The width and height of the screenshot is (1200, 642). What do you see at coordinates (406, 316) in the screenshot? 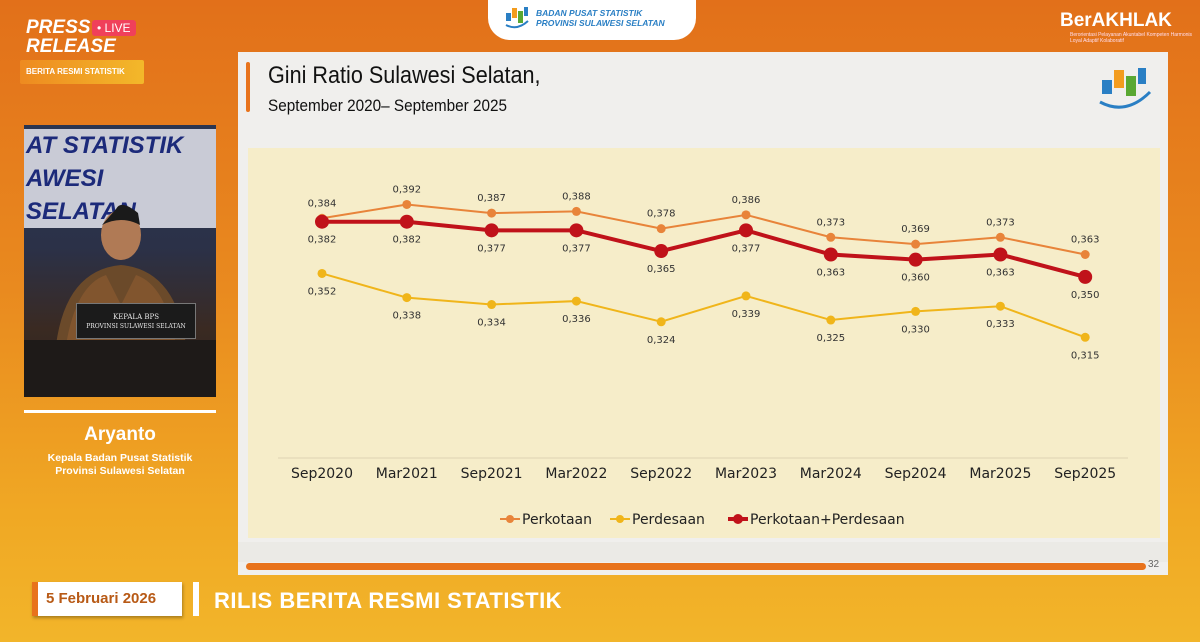
I see `data-label: 0,338` at bounding box center [406, 316].